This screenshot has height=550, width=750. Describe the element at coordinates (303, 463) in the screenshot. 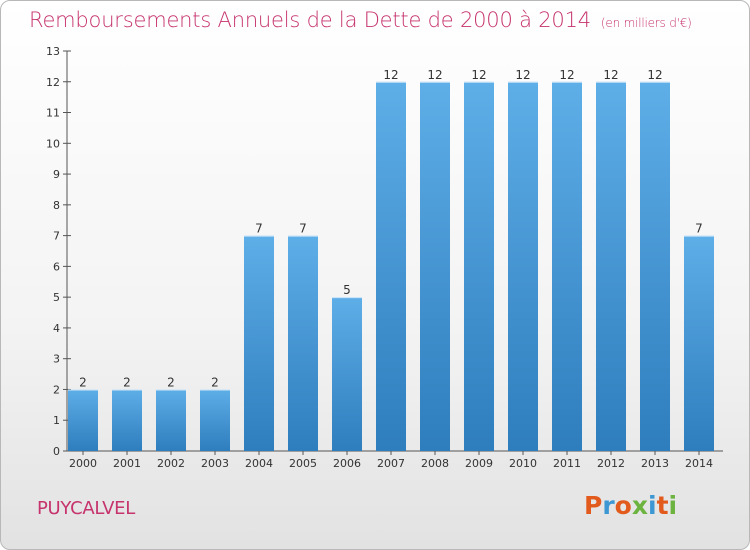

I see `x-tick-label: 2005` at that location.